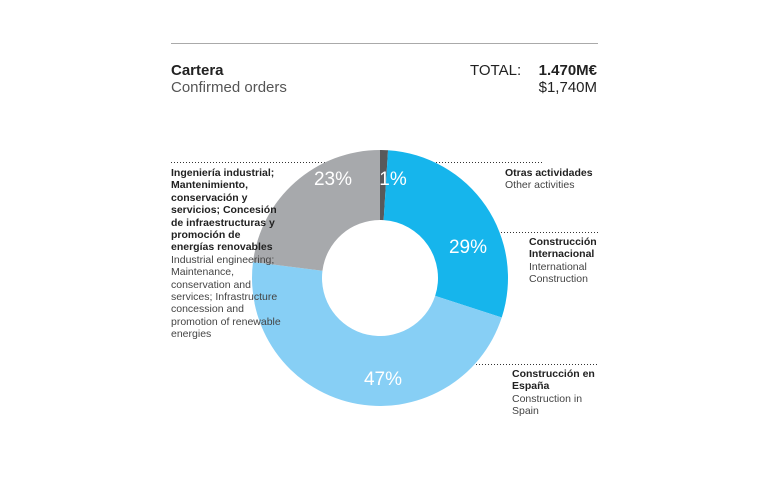 The image size is (768, 497). Describe the element at coordinates (563, 248) in the screenshot. I see `category-name: Construcción Internacional` at that location.